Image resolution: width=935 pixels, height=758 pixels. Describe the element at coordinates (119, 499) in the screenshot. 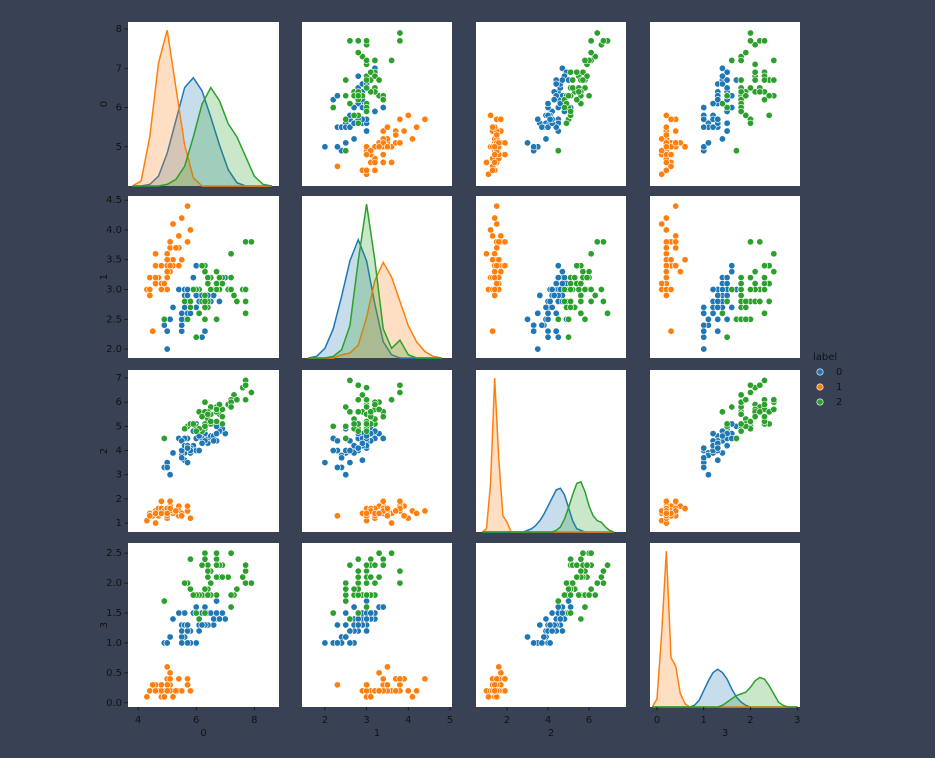

I see `y-tick-label: 2` at that location.